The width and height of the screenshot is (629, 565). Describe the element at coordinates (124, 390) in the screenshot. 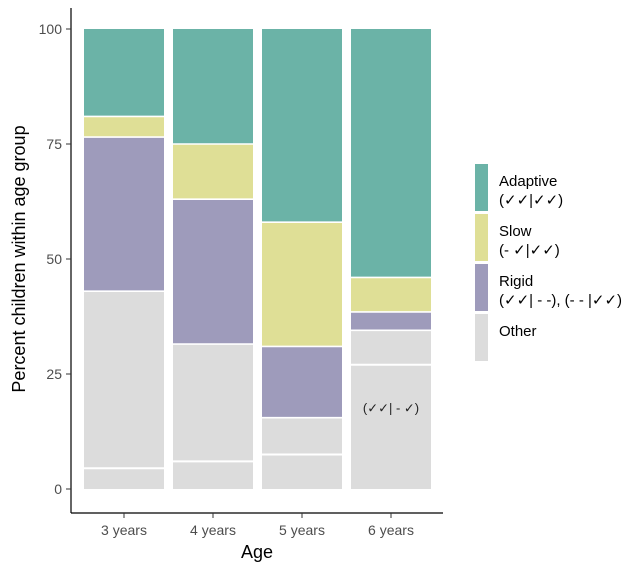

I see `bar-3-years-other` at that location.